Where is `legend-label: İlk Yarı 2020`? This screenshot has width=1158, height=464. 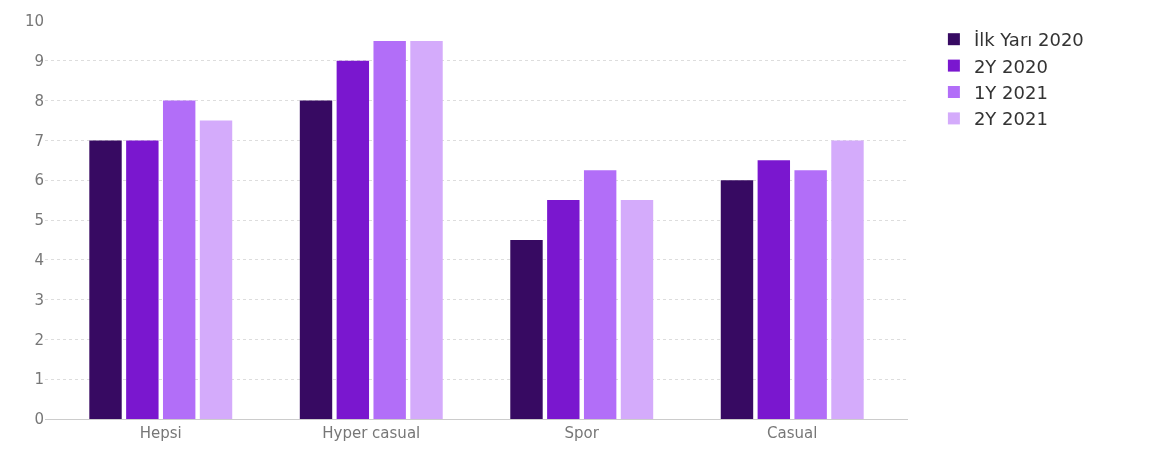 legend-label: İlk Yarı 2020 is located at coordinates (1028, 40).